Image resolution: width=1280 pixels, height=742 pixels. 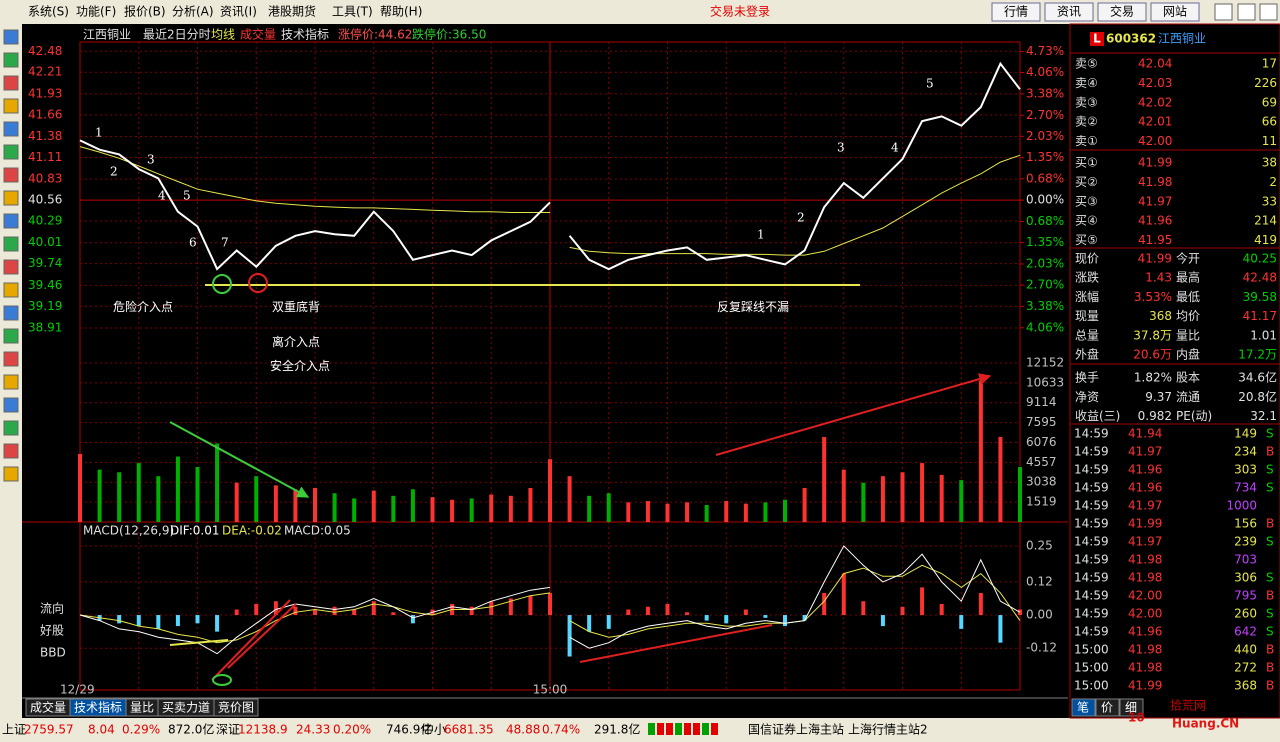 What do you see at coordinates (305, 34) in the screenshot?
I see `indicator-label: 技术指标` at bounding box center [305, 34].